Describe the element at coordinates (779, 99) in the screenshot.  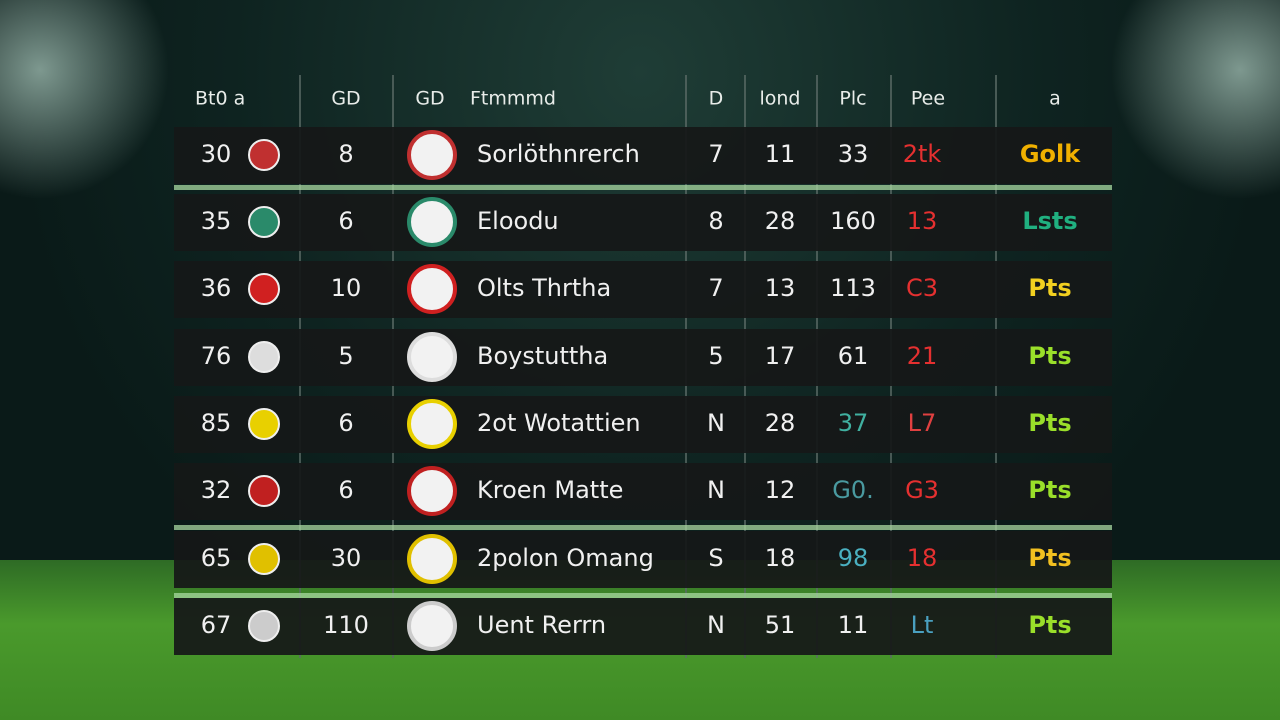
I see `header-label: lond` at that location.